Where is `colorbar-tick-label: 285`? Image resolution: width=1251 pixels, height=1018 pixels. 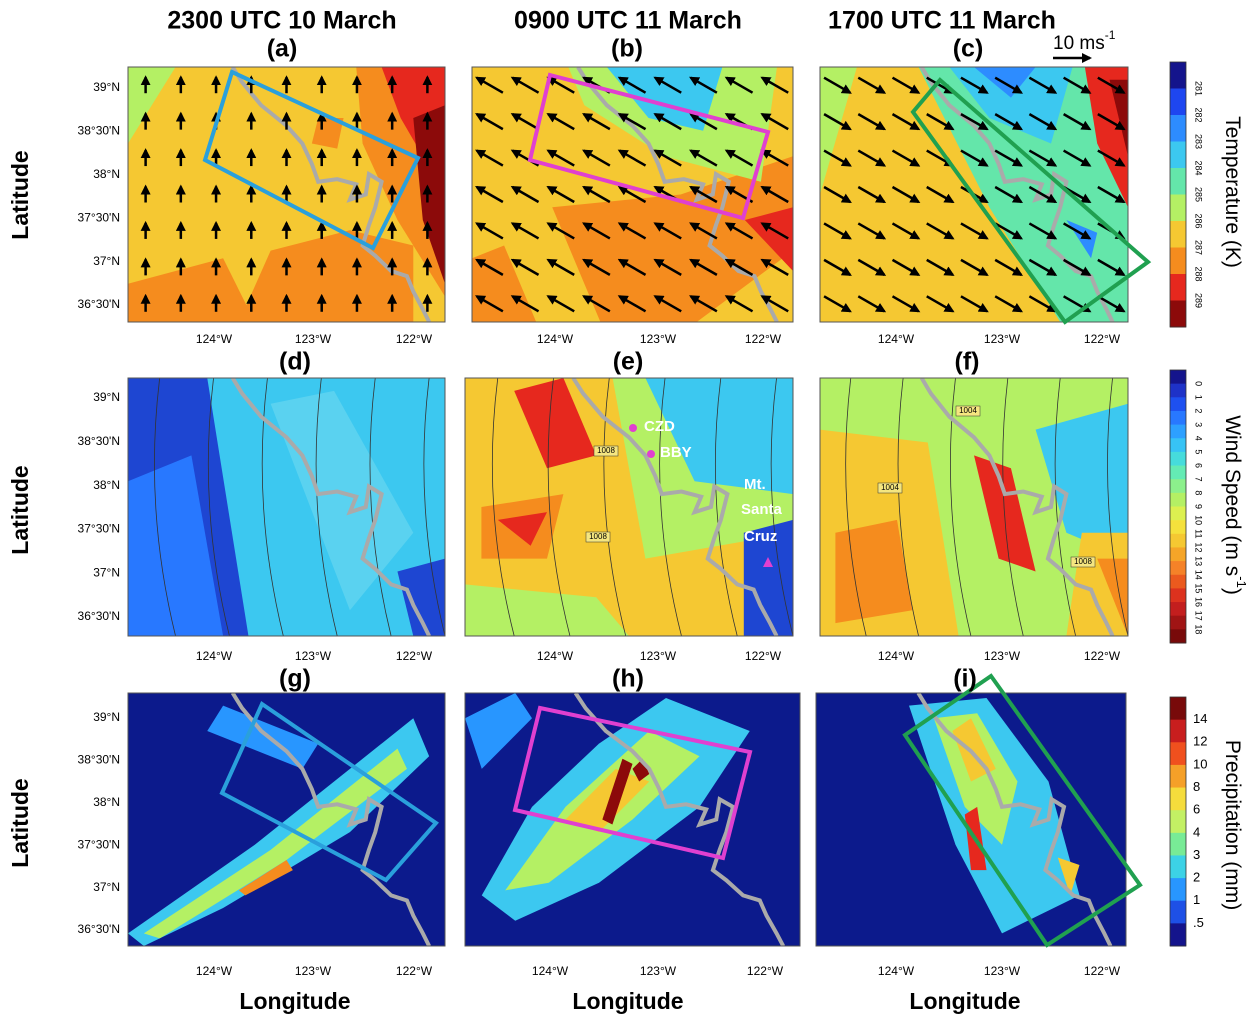
colorbar-tick-label: 285 is located at coordinates (1199, 194).